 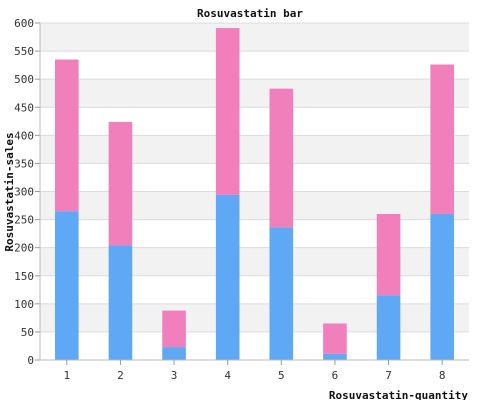 I want to click on y-tick-label: 50, so click(x=27, y=332).